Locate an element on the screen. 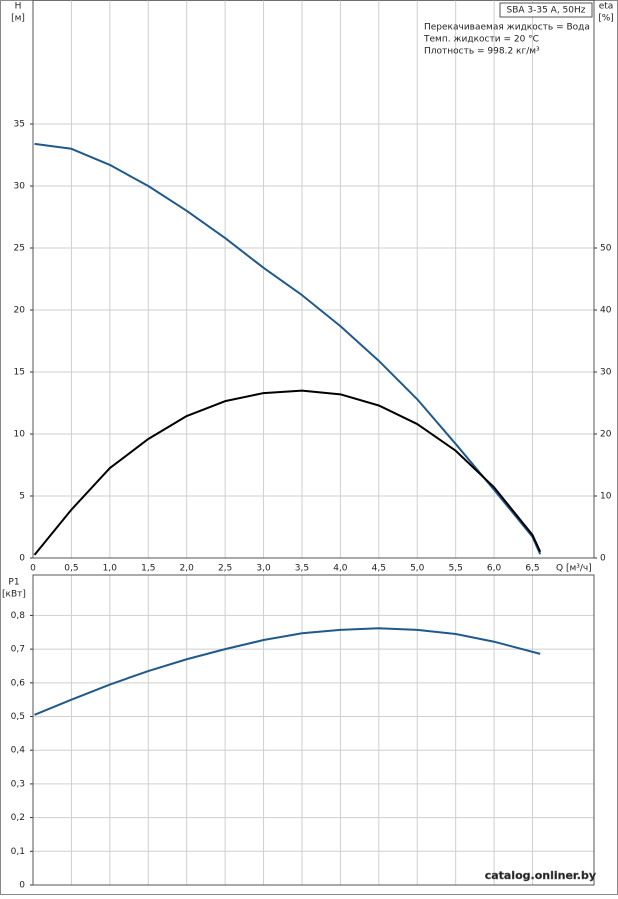  y-tick-label: 20 is located at coordinates (20, 311).